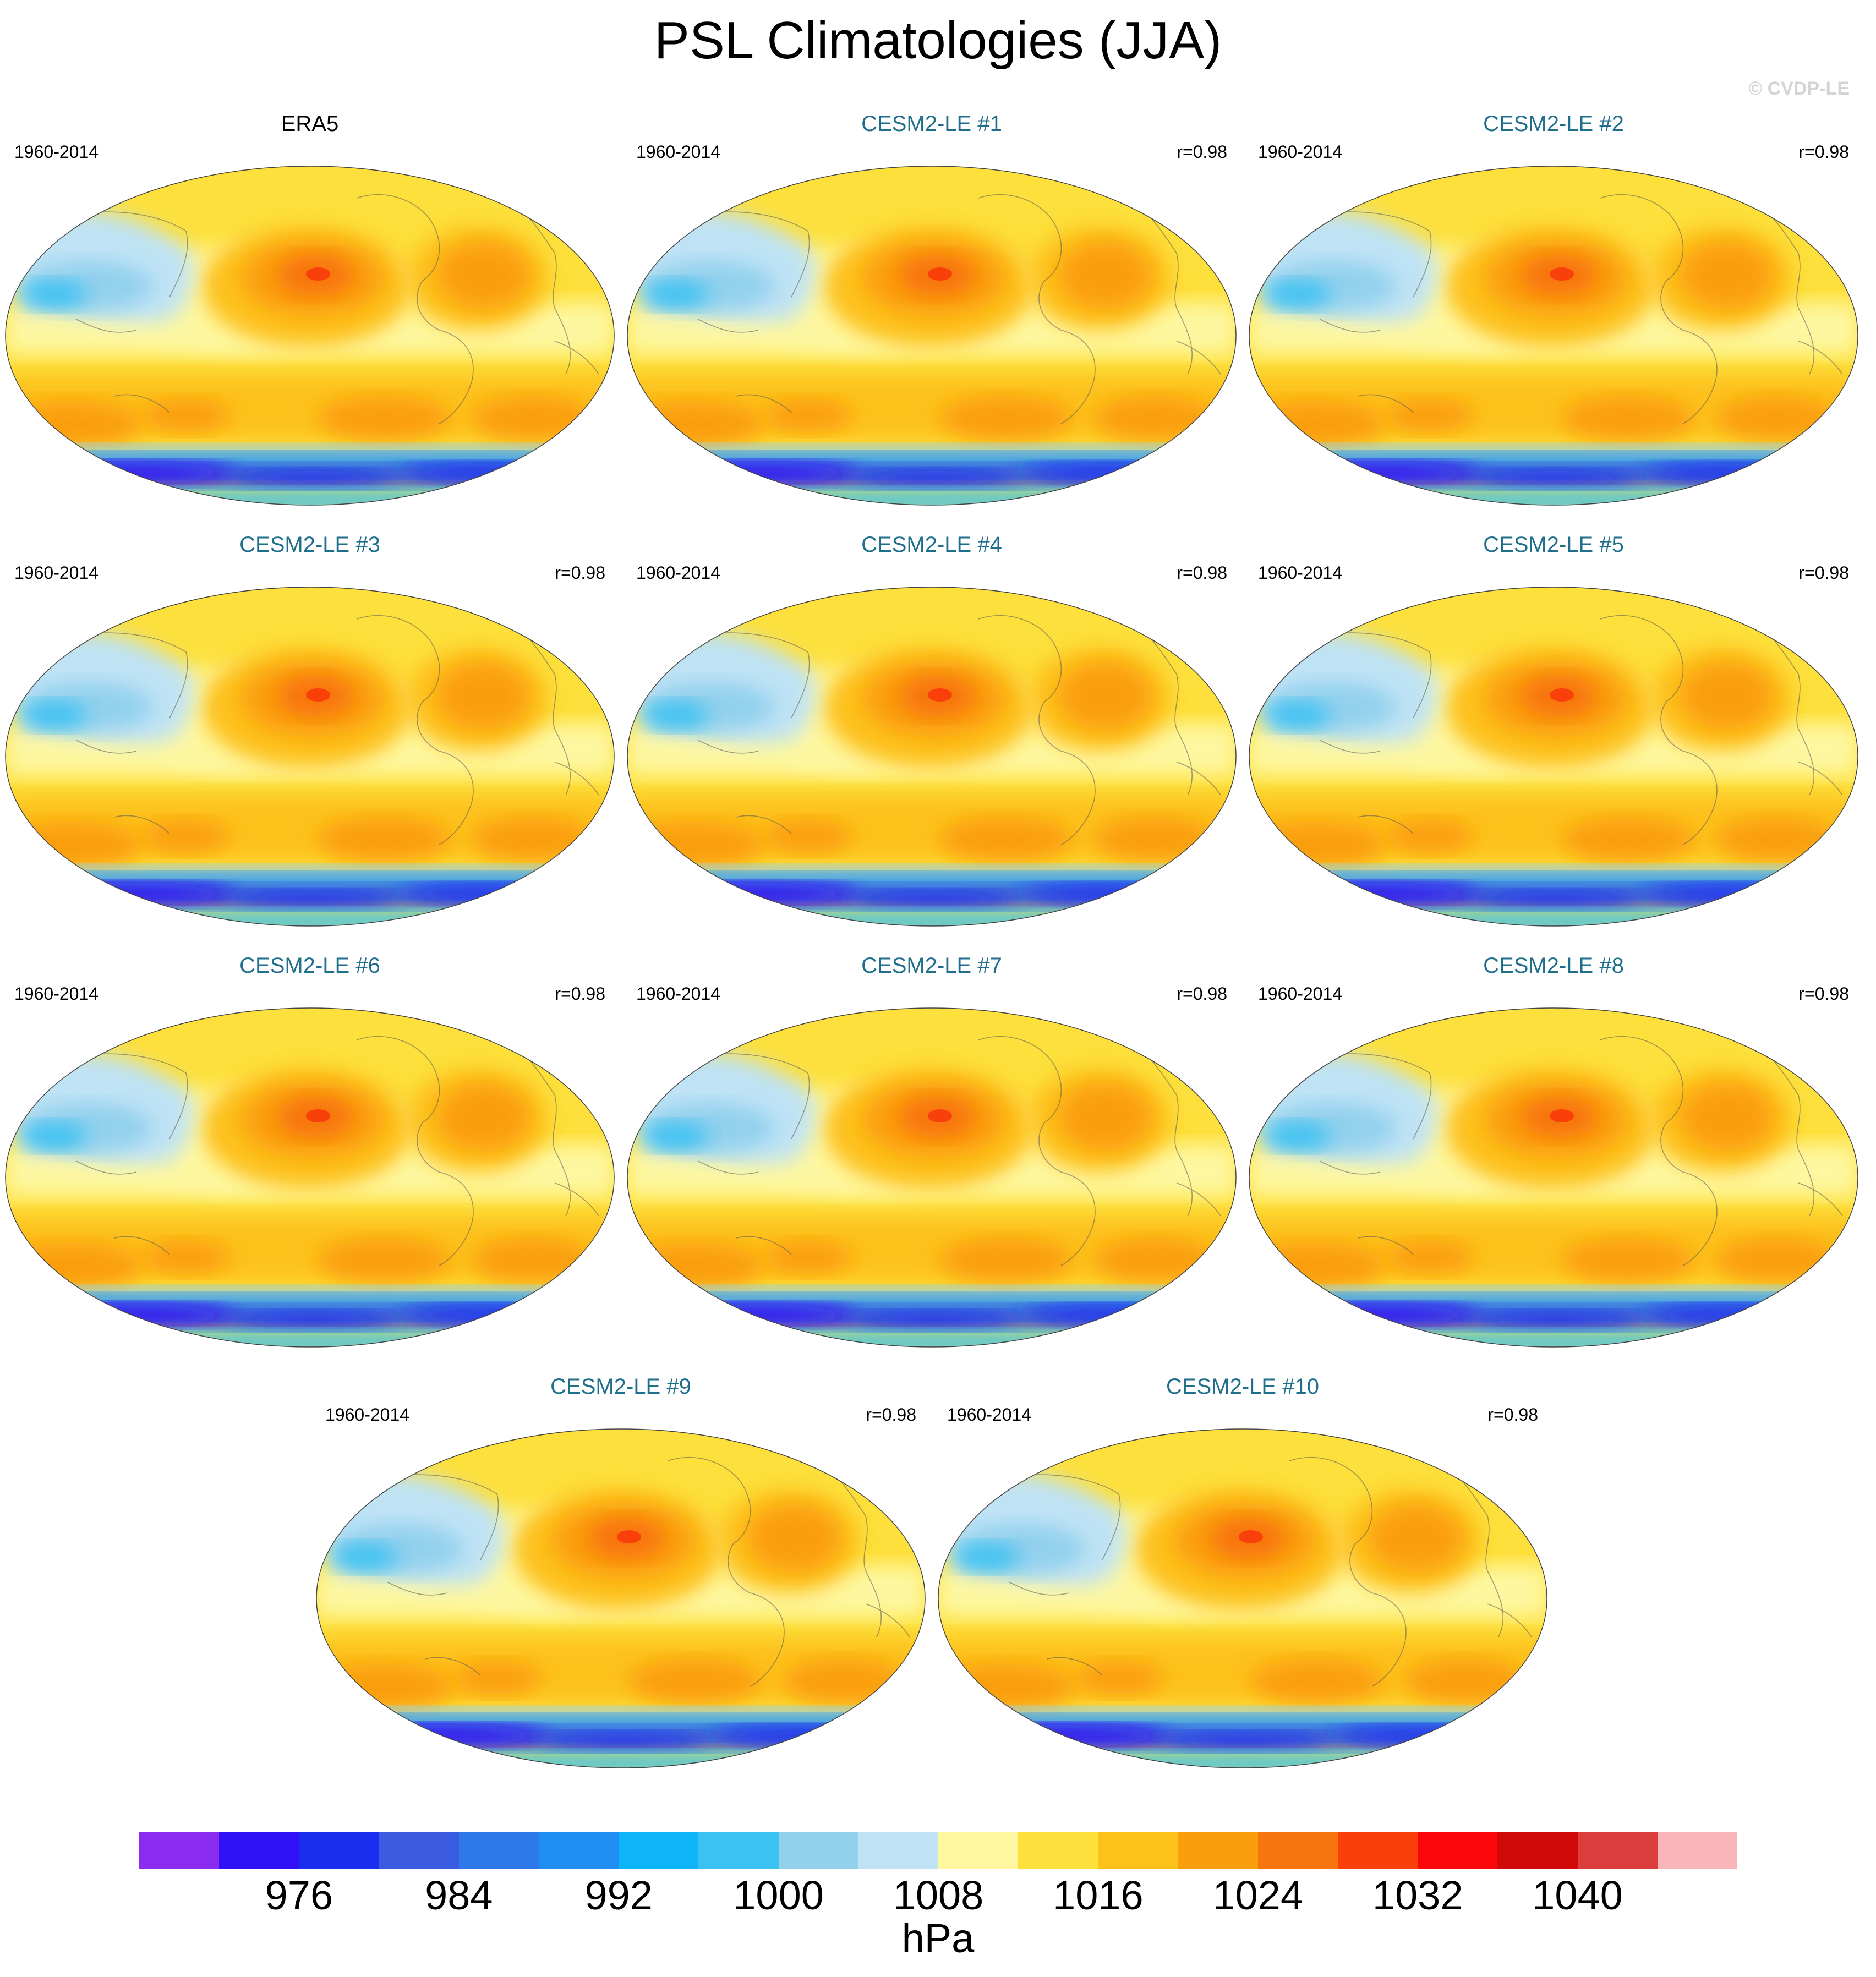 The height and width of the screenshot is (1977, 1876). I want to click on watermark: © CVDP-LE, so click(1799, 88).